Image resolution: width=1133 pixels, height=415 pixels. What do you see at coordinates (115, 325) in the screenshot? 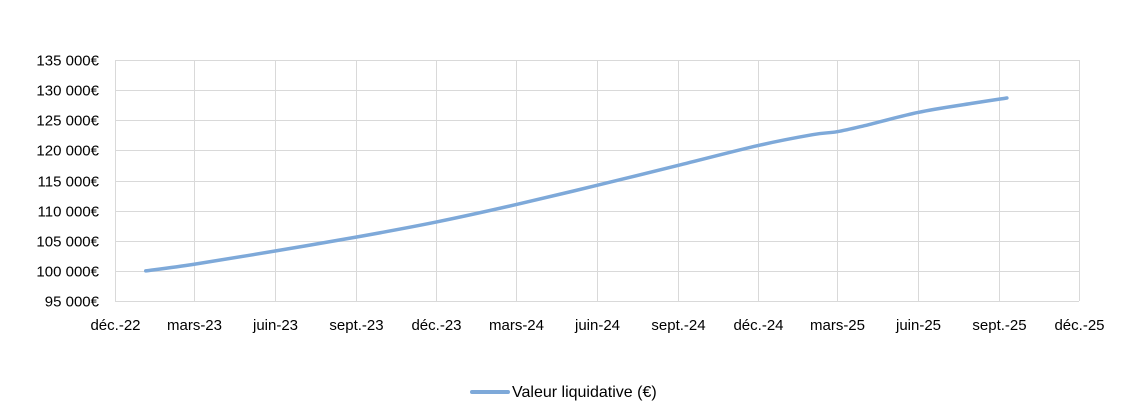
I see `x-tick-label: déc.-22` at bounding box center [115, 325].